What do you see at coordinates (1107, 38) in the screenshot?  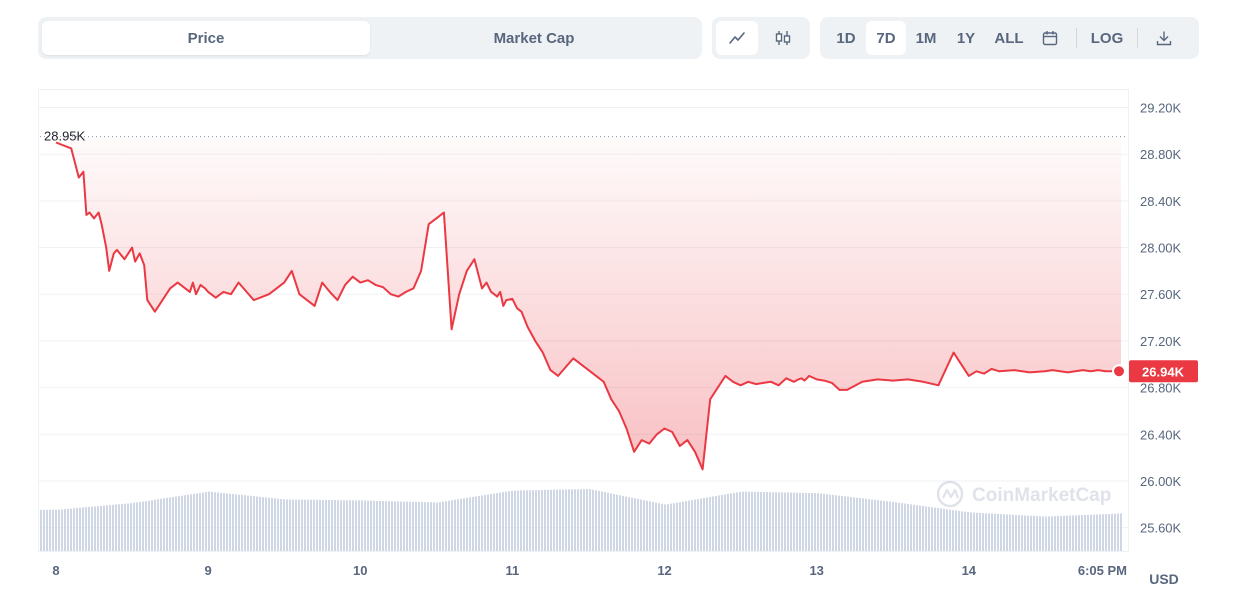 I see `log-scale-button: LOG` at bounding box center [1107, 38].